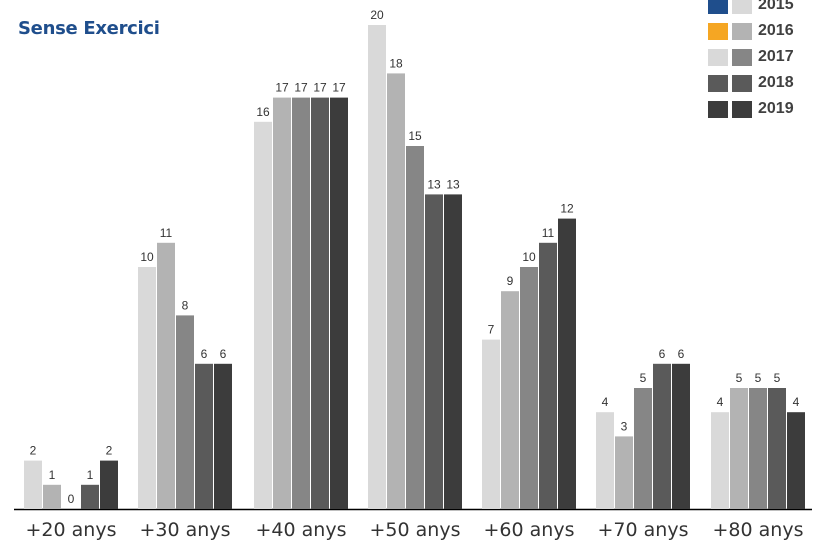 This screenshot has width=827, height=545. Describe the element at coordinates (339, 88) in the screenshot. I see `data-label-2019-3: 17` at that location.